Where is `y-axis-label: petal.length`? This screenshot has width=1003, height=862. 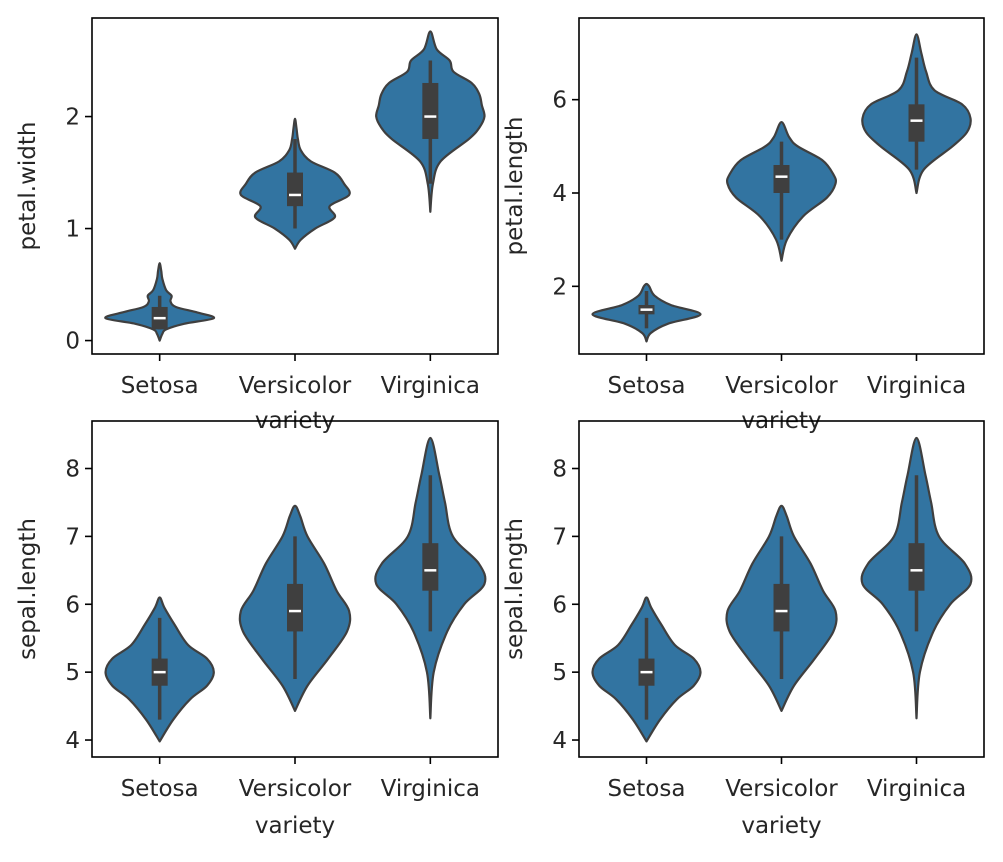 y-axis-label: petal.length is located at coordinates (515, 186).